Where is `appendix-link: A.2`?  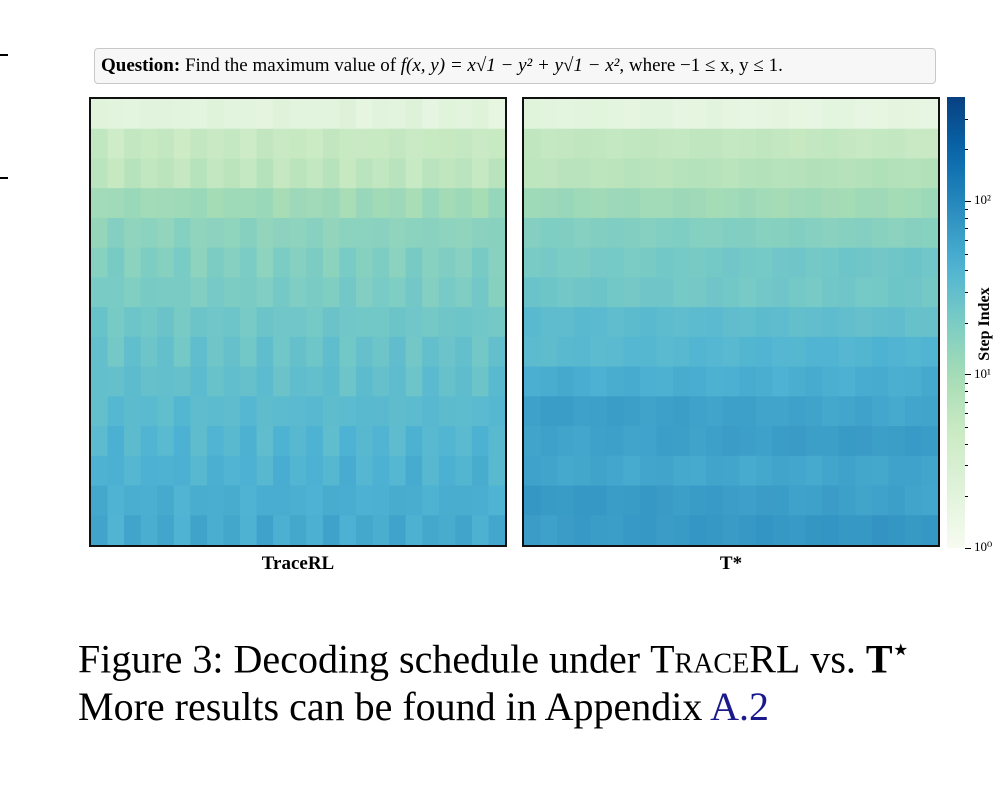
appendix-link: A.2 is located at coordinates (739, 707).